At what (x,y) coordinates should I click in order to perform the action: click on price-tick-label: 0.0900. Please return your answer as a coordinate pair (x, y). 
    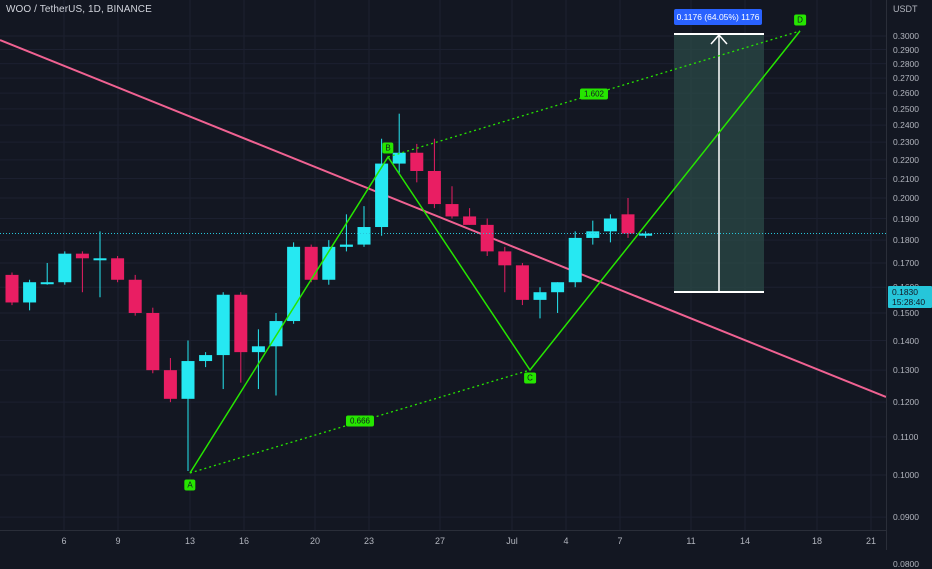
    Looking at the image, I should click on (906, 517).